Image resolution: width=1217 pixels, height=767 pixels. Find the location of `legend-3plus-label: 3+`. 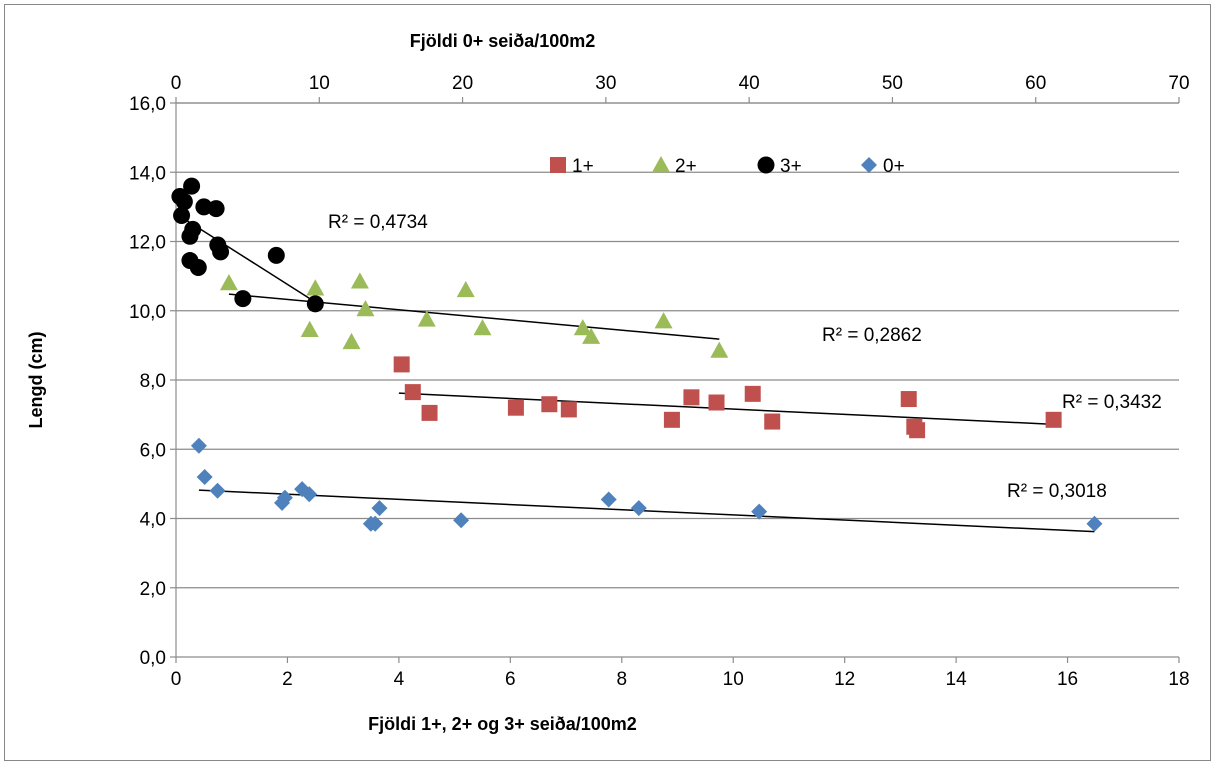

legend-3plus-label: 3+ is located at coordinates (791, 166).